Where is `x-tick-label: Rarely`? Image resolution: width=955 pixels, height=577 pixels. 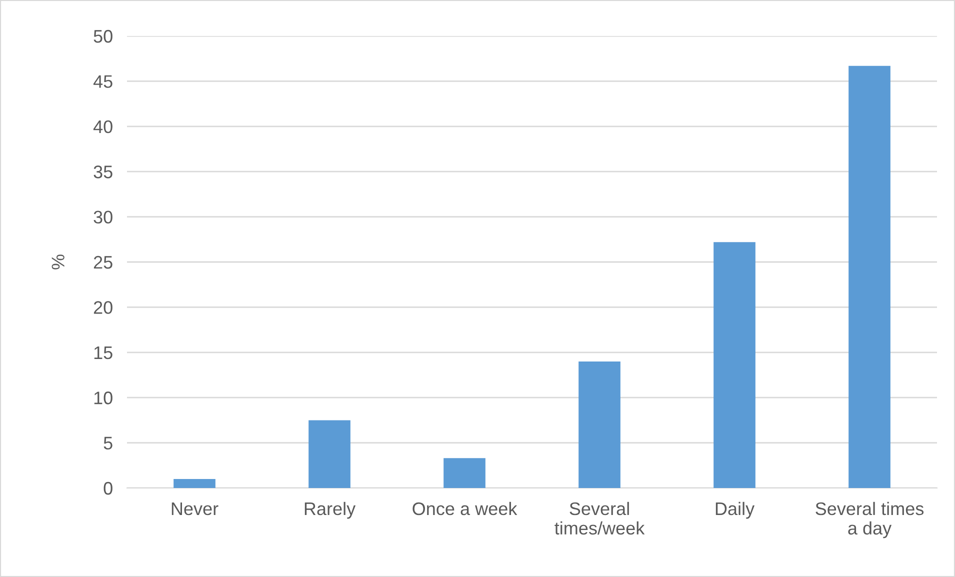 x-tick-label: Rarely is located at coordinates (330, 510).